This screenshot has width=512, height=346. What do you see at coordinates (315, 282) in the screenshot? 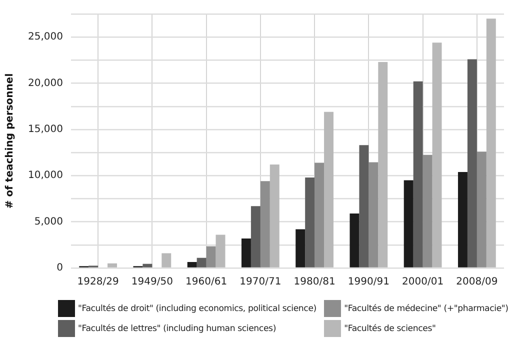
I see `x-tick-label: 1980/81` at bounding box center [315, 282].